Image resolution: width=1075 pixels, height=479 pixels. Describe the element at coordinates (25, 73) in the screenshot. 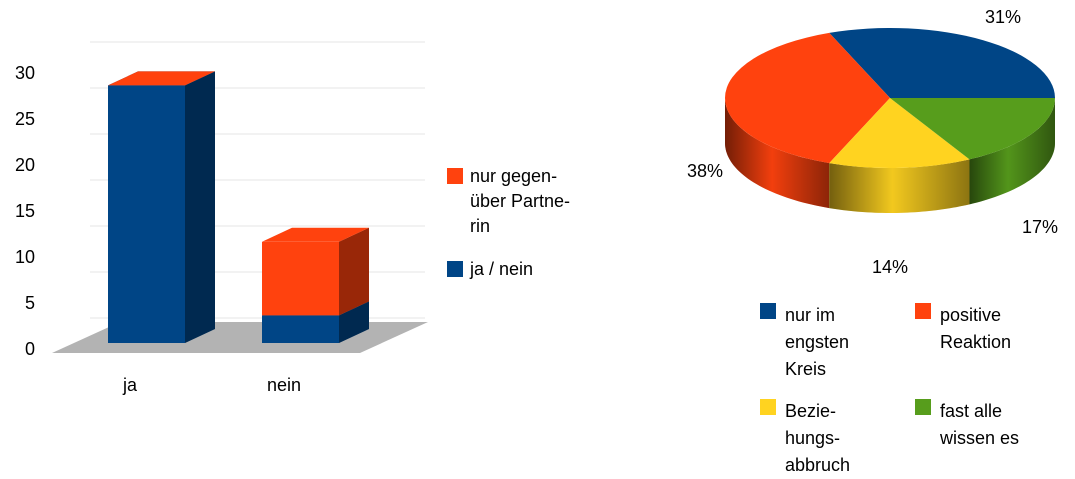

I see `y-tick-label: 30` at that location.